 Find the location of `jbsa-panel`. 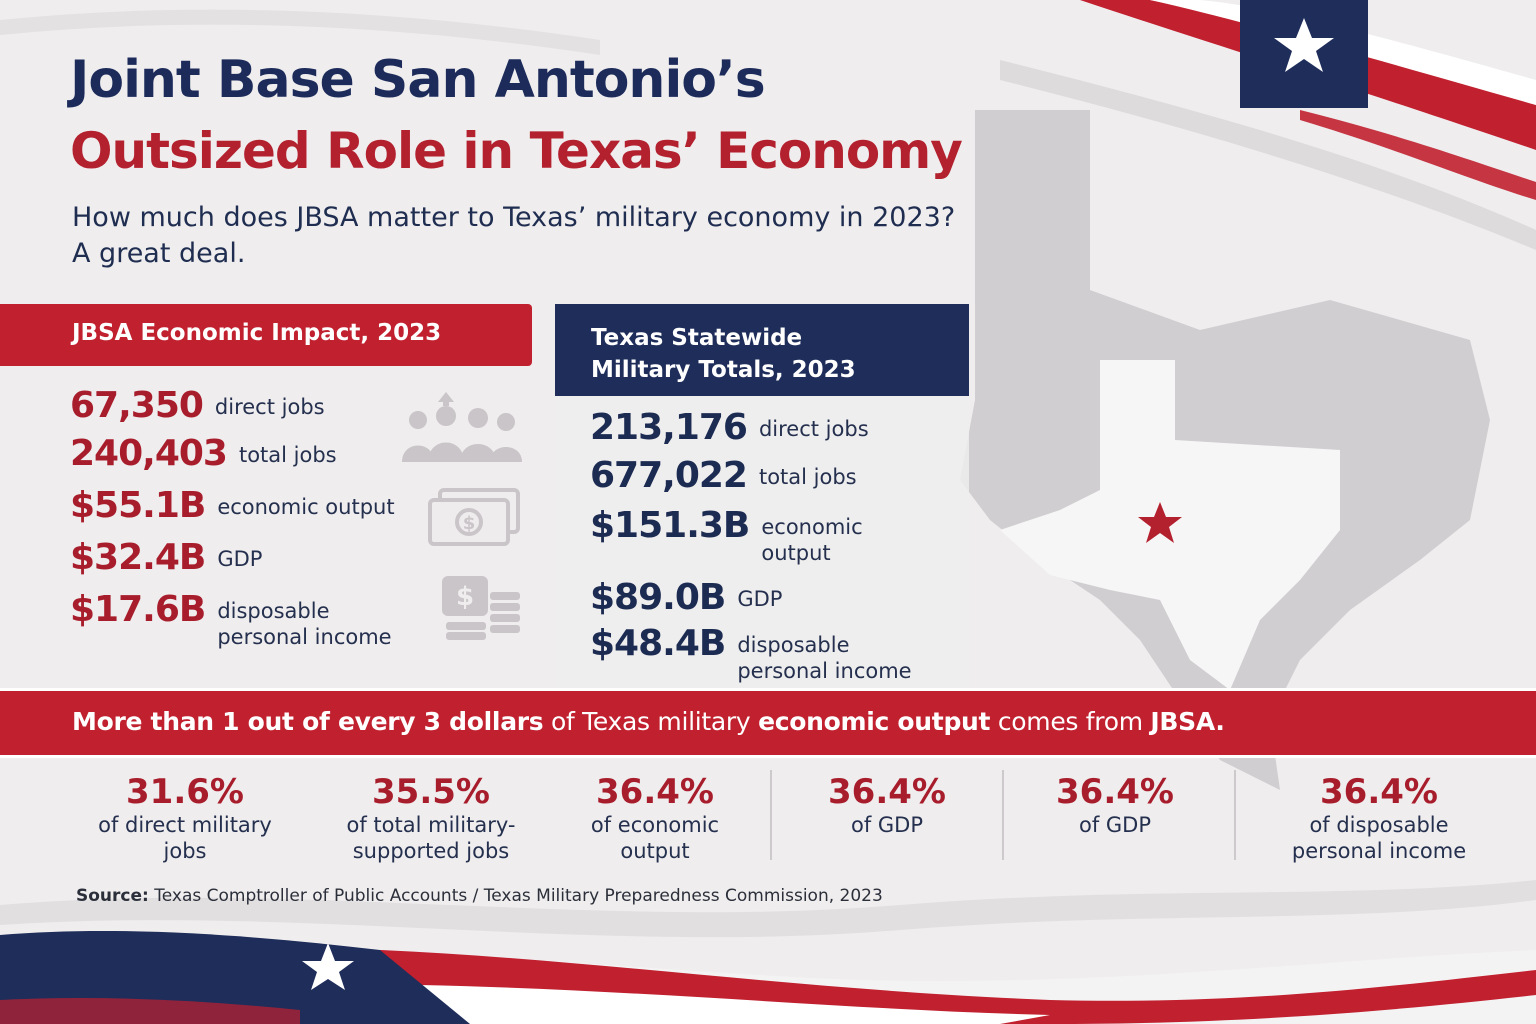

jbsa-panel is located at coordinates (266, 496).